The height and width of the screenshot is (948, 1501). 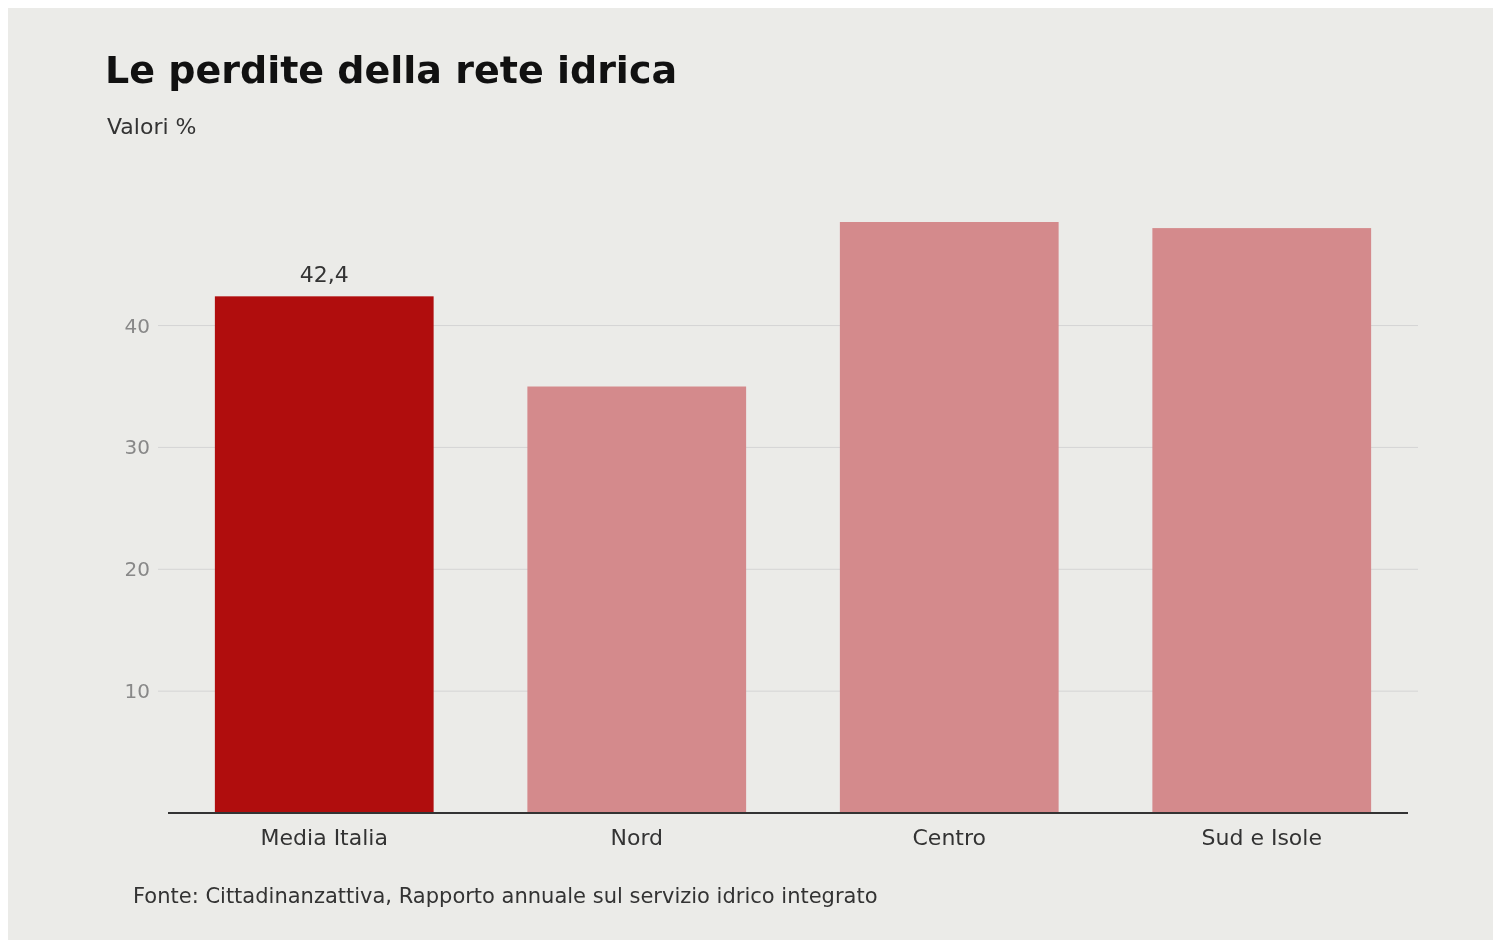 What do you see at coordinates (949, 837) in the screenshot?
I see `x-tick-label: Centro` at bounding box center [949, 837].